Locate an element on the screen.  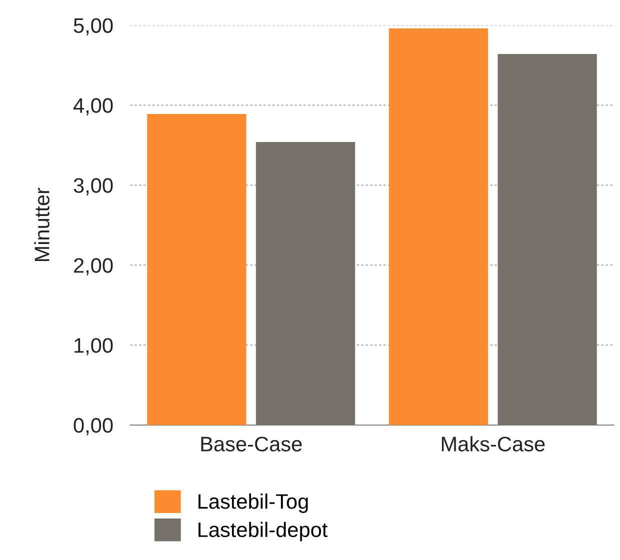
legend-label: Lastebil-Tog is located at coordinates (253, 503).